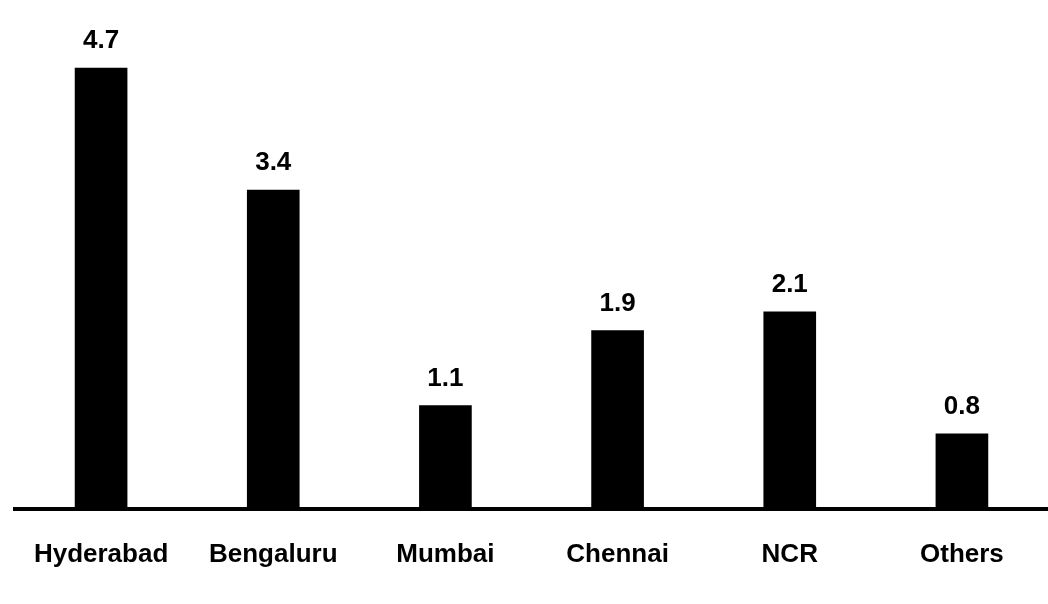 This screenshot has height=604, width=1048. I want to click on x-tick-label: NCR, so click(790, 552).